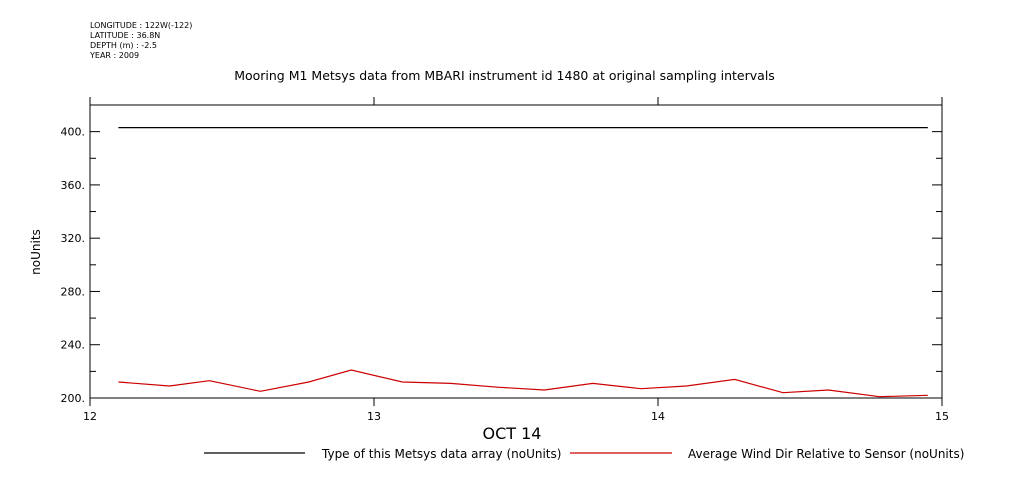 This screenshot has height=504, width=1009. Describe the element at coordinates (73, 185) in the screenshot. I see `y-tick-label: 360.` at that location.